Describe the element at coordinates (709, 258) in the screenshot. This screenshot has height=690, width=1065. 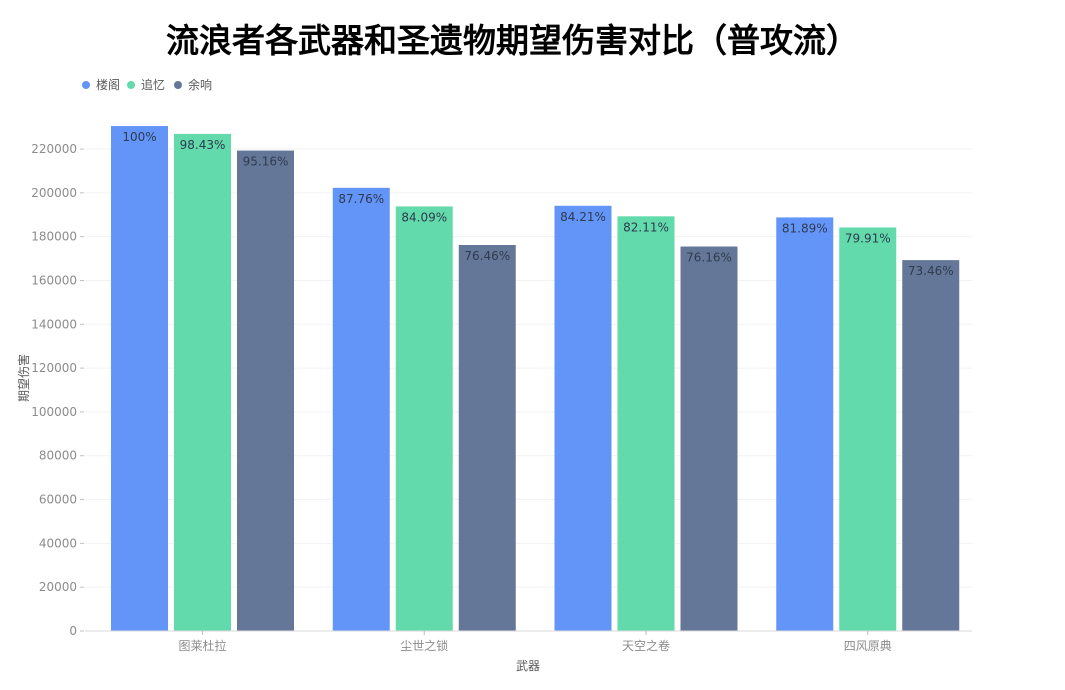
I see `bar-data-label: 76.16%` at that location.